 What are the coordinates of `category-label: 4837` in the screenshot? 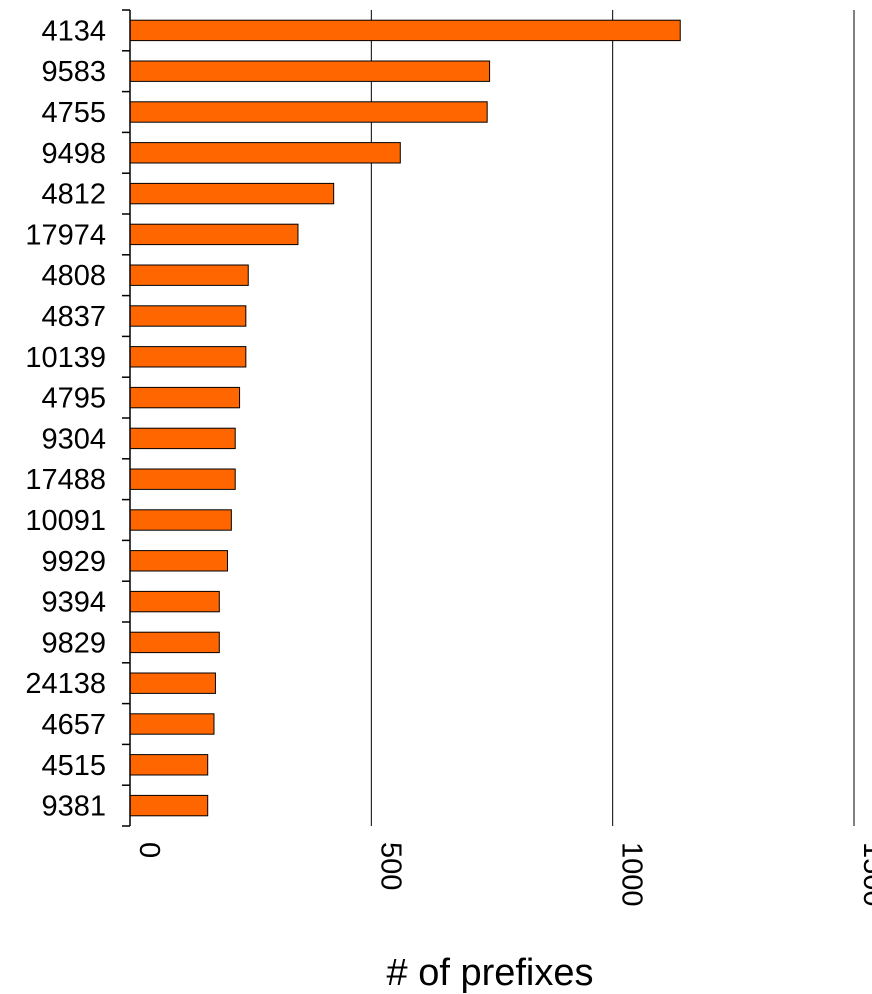 It's located at (73, 317).